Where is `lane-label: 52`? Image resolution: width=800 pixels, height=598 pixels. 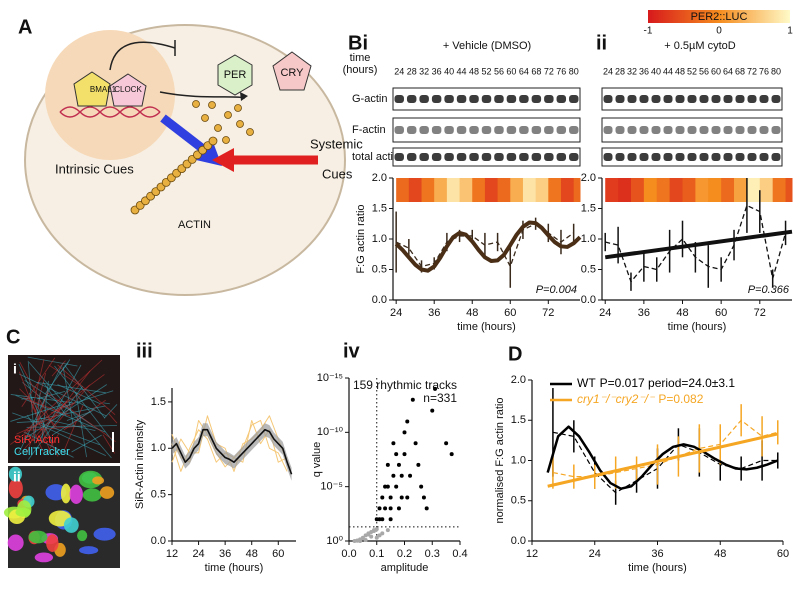 lane-label: 52 is located at coordinates (486, 71).